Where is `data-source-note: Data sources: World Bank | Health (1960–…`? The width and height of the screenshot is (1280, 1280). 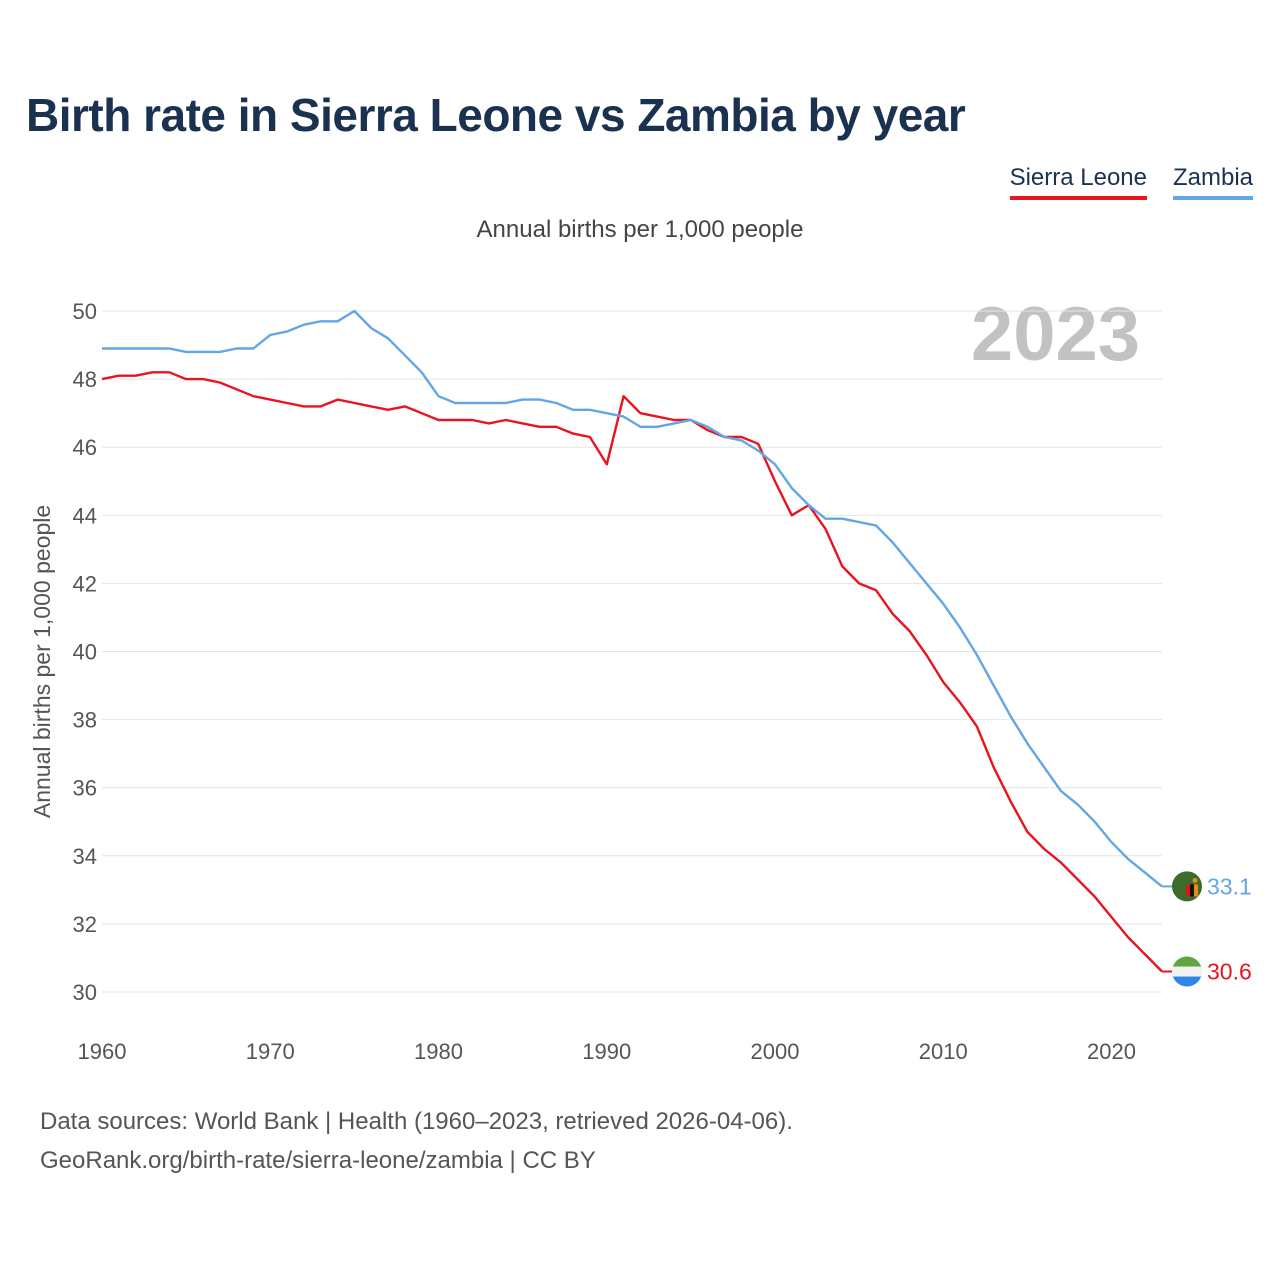
data-source-note: Data sources: World Bank | Health (1960–… is located at coordinates (416, 1121).